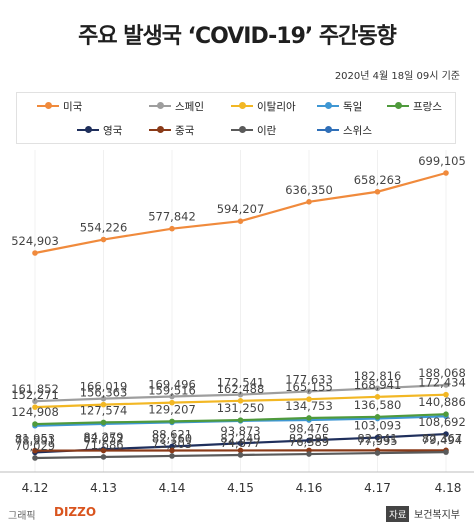 Image resolution: width=474 pixels, height=526 pixels. What do you see at coordinates (442, 161) in the screenshot?
I see `data-label: 699,105` at bounding box center [442, 161].